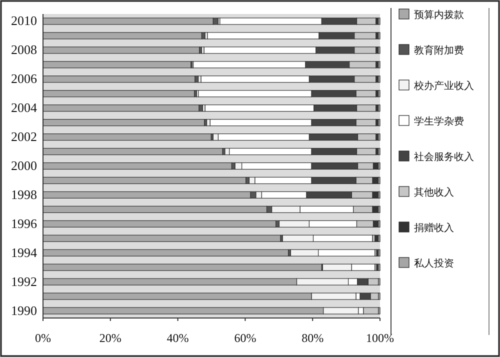  What do you see at coordinates (313, 338) in the screenshot?
I see `x-tick-label: 80%` at bounding box center [313, 338].